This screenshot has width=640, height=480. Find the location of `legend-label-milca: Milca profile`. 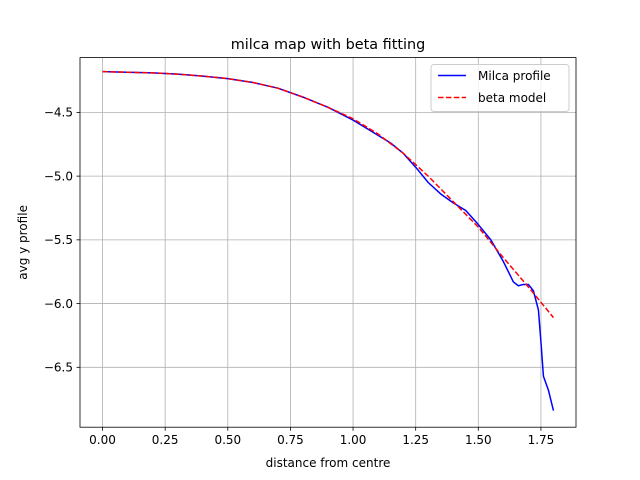

legend-label-milca: Milca profile is located at coordinates (514, 76).